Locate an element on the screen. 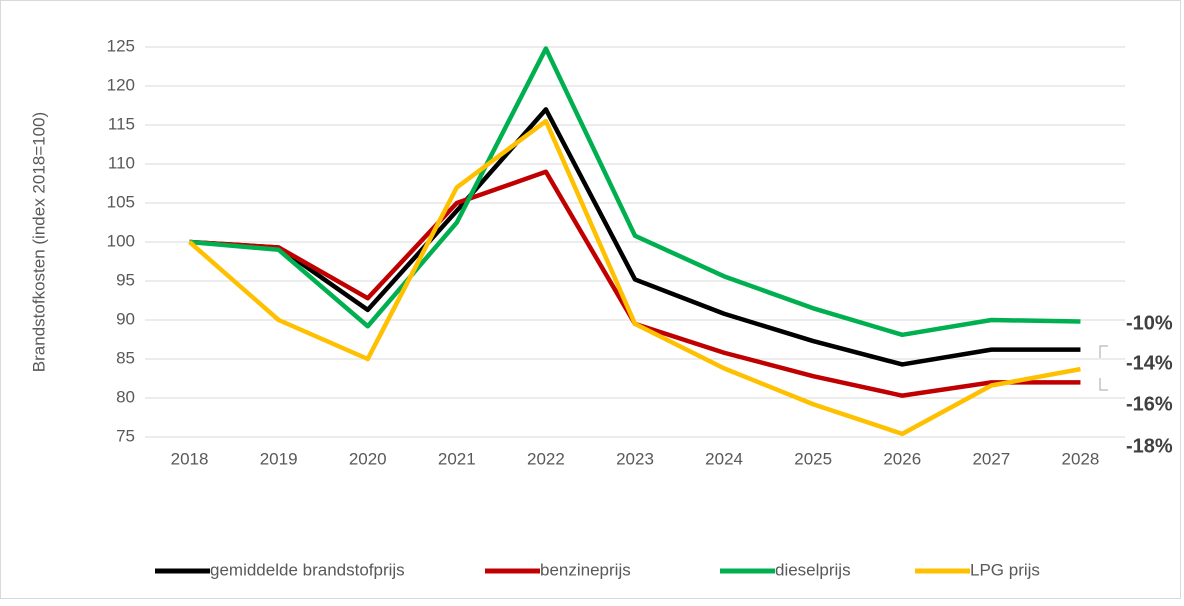 The width and height of the screenshot is (1184, 606). annotation: -14% is located at coordinates (1149, 363).